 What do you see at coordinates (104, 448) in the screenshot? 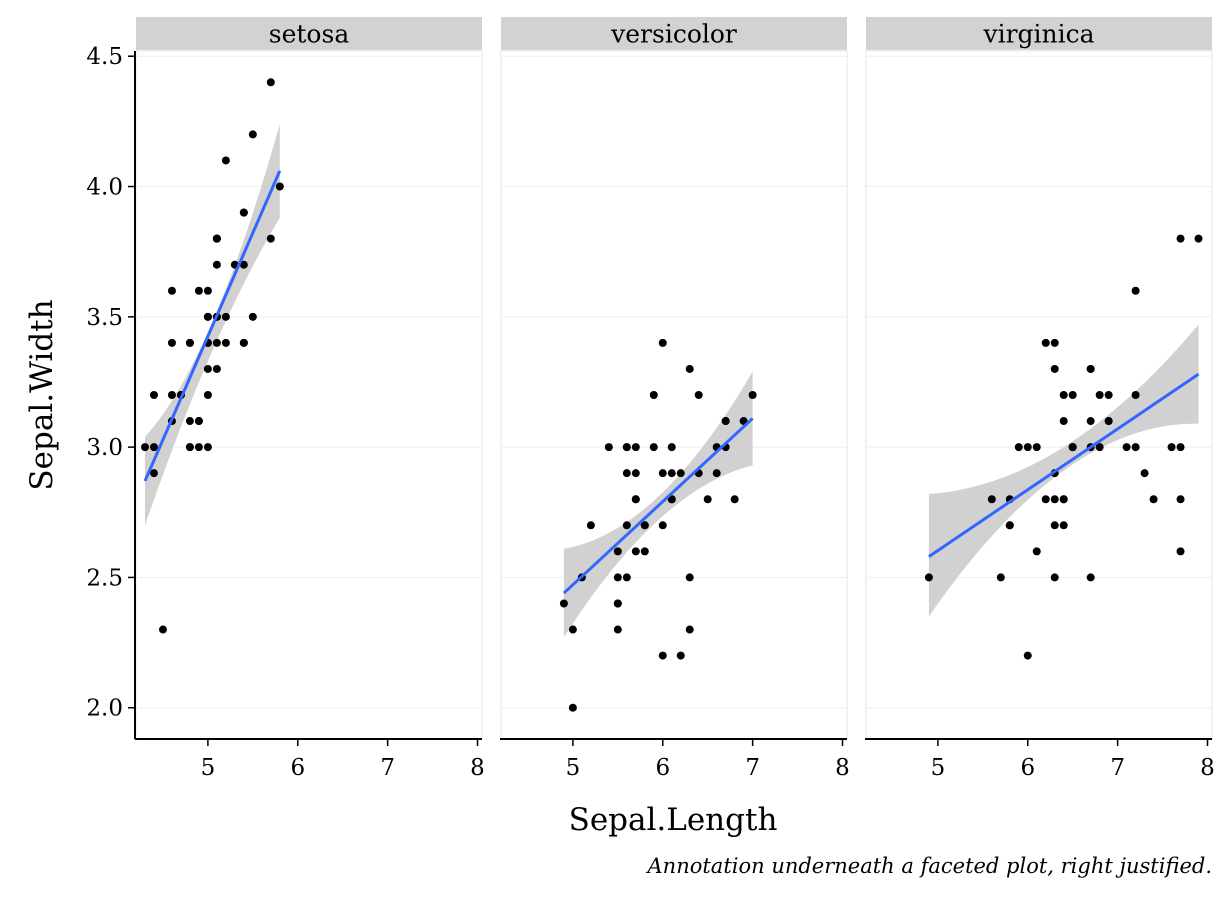
I see `y-tick-label: 3.0` at bounding box center [104, 448].